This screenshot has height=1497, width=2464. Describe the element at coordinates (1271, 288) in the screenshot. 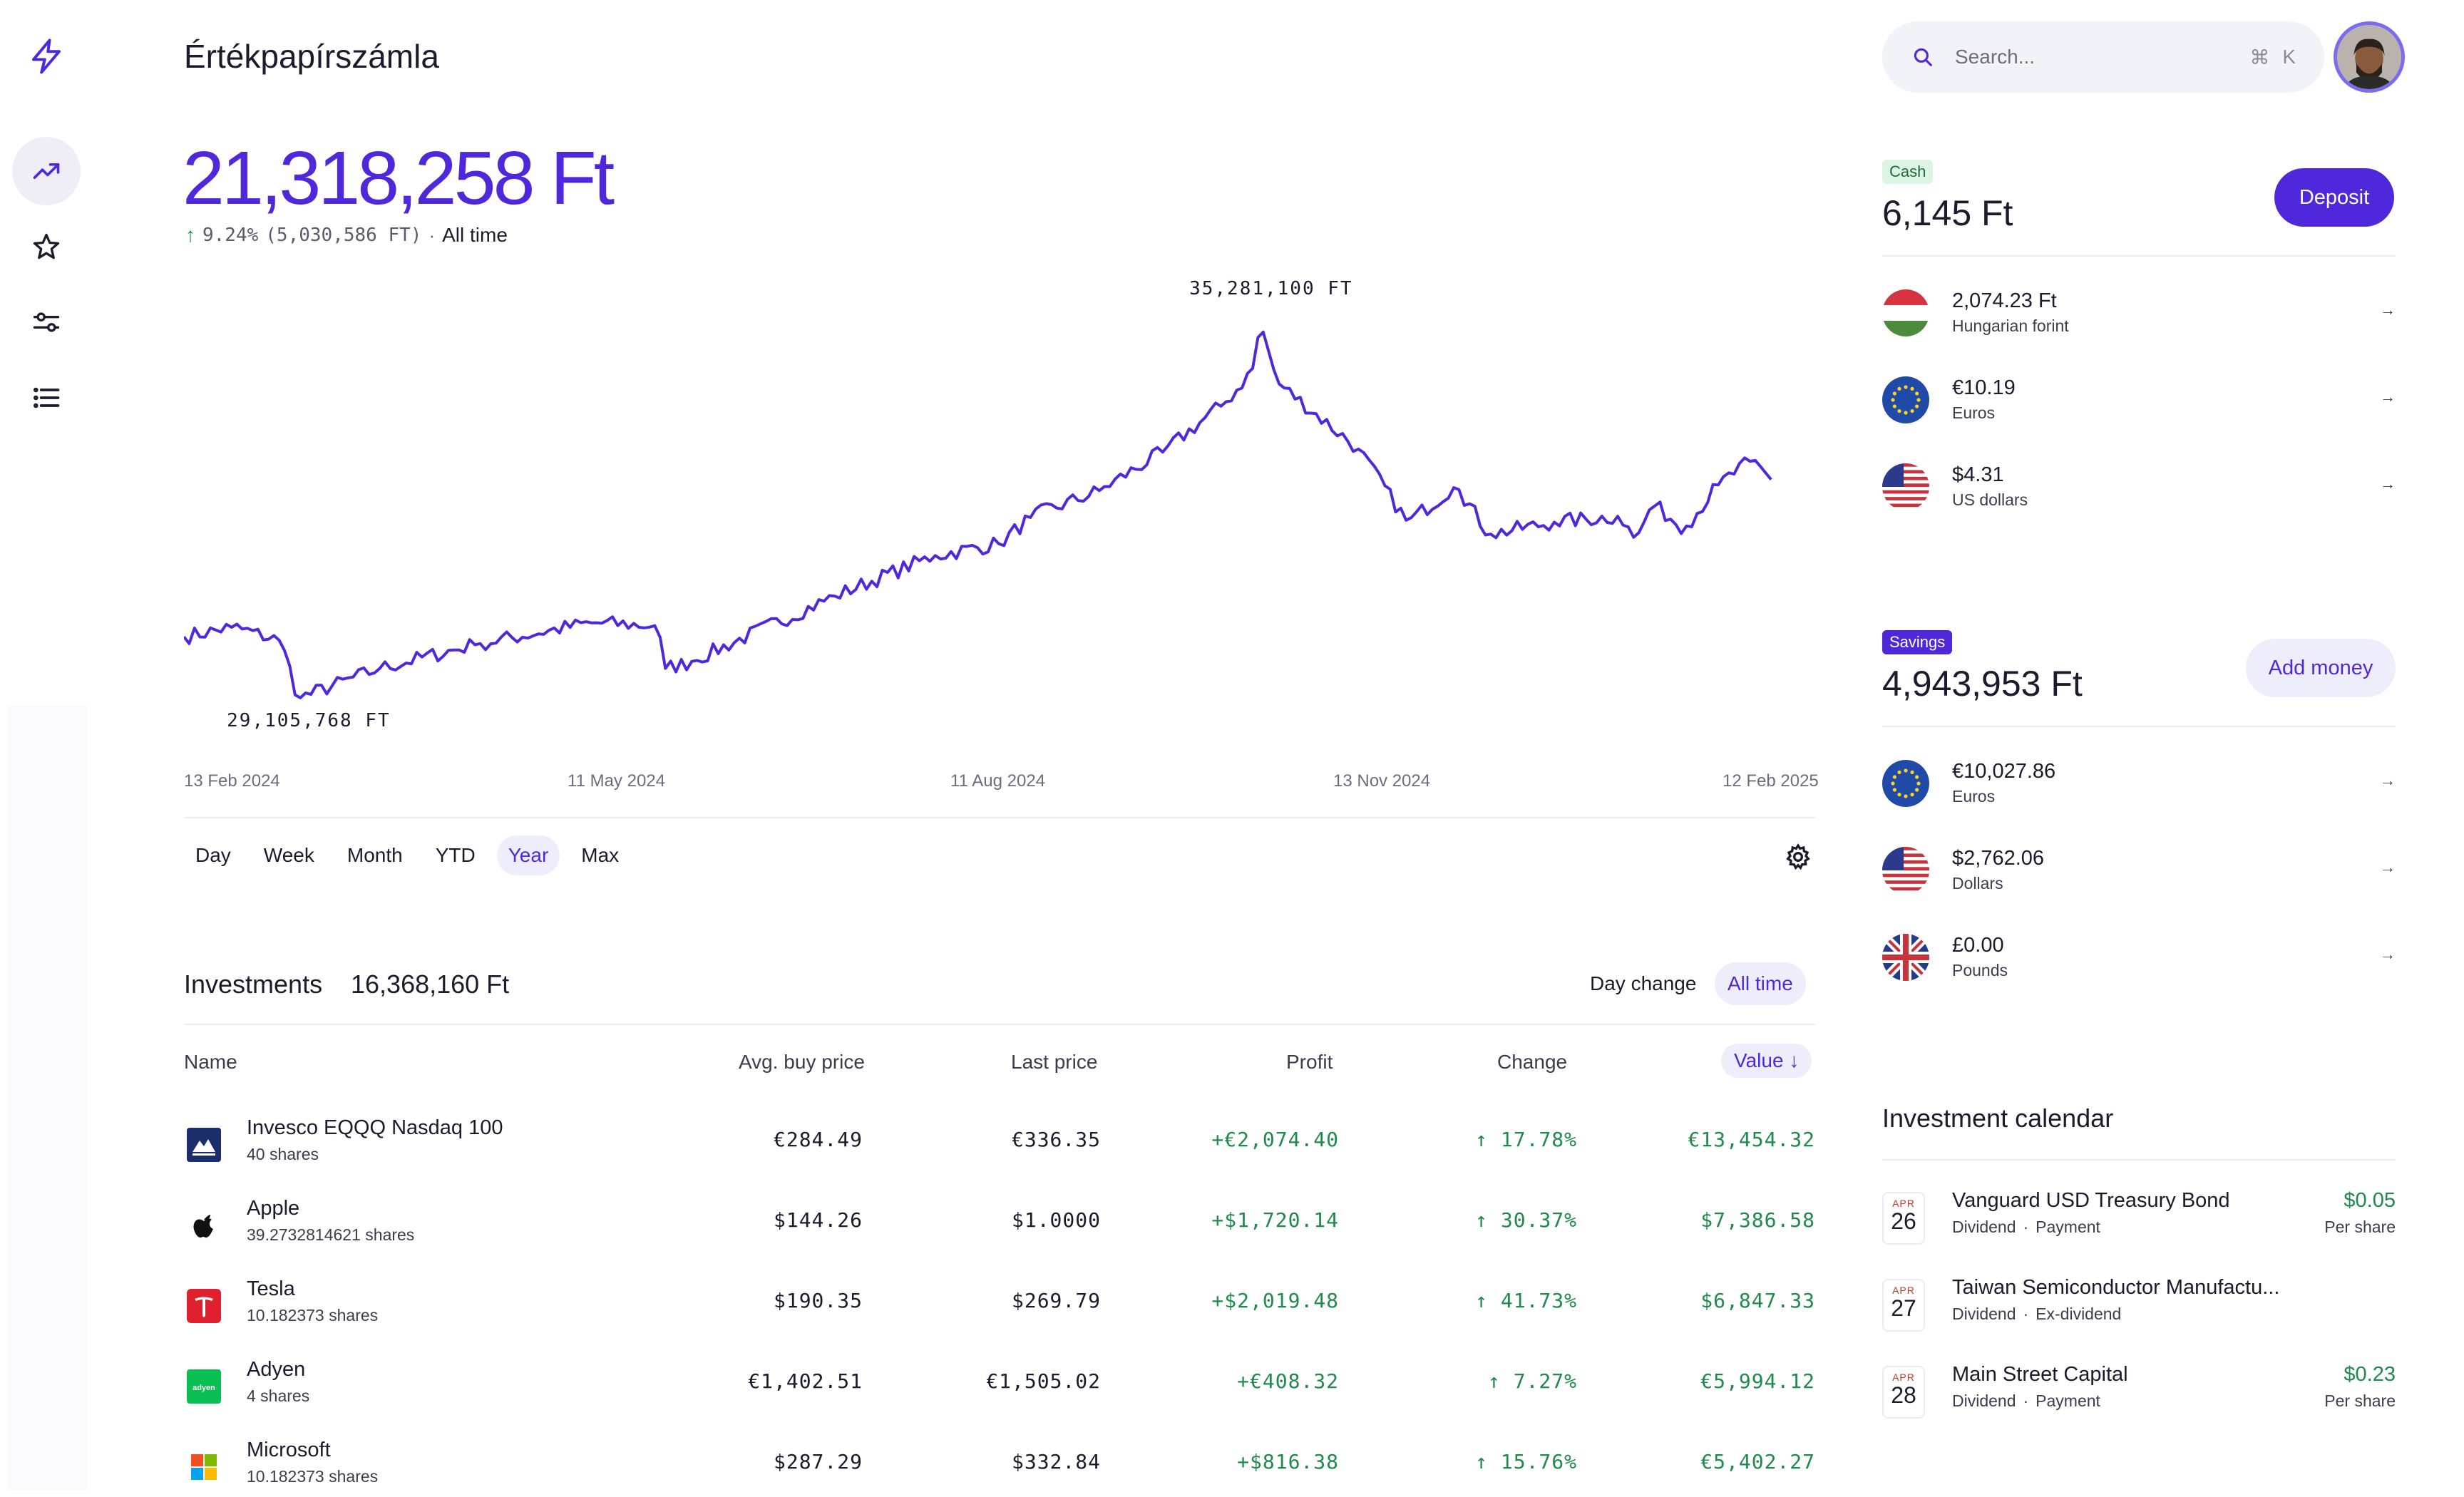

I see `chart-max-label: 35,281,100 FT` at that location.